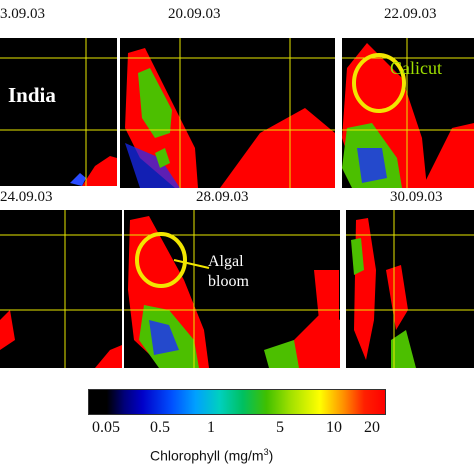 This screenshot has height=474, width=474. I want to click on colorbar-label-text: Chlorophyll (mg/m, so click(207, 455).